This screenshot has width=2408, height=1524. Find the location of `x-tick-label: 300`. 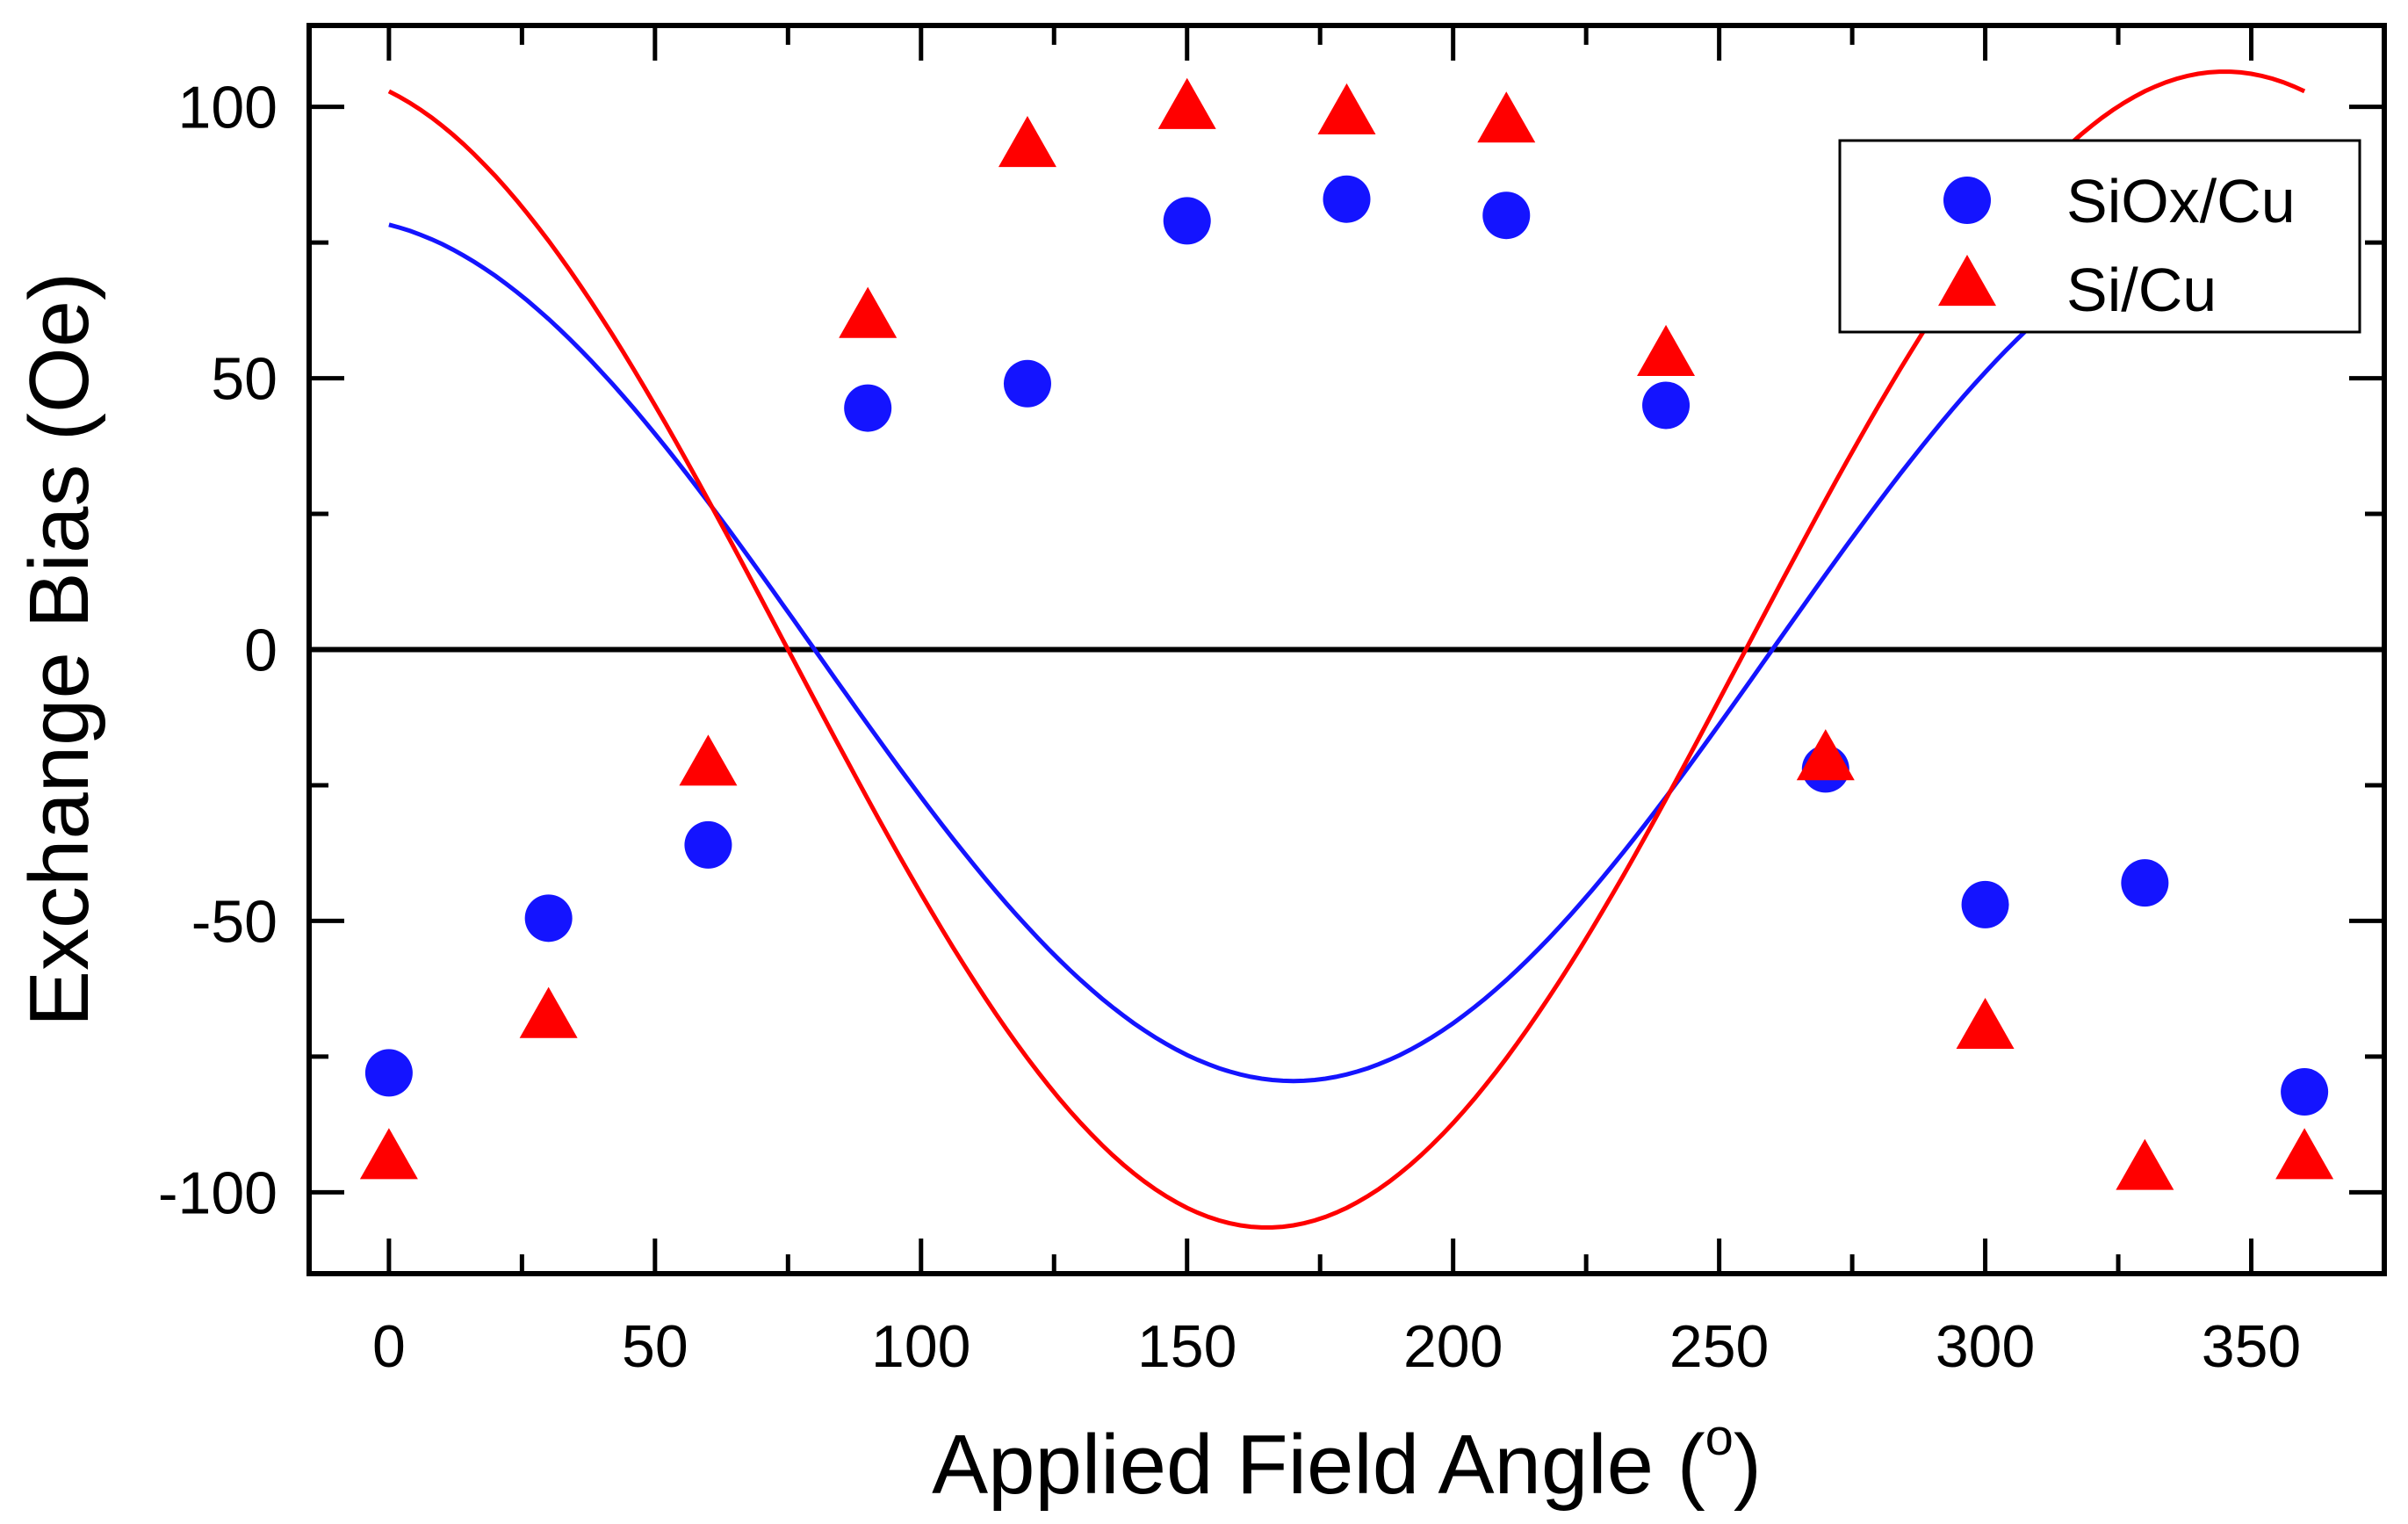

x-tick-label: 300 is located at coordinates (1985, 1346).